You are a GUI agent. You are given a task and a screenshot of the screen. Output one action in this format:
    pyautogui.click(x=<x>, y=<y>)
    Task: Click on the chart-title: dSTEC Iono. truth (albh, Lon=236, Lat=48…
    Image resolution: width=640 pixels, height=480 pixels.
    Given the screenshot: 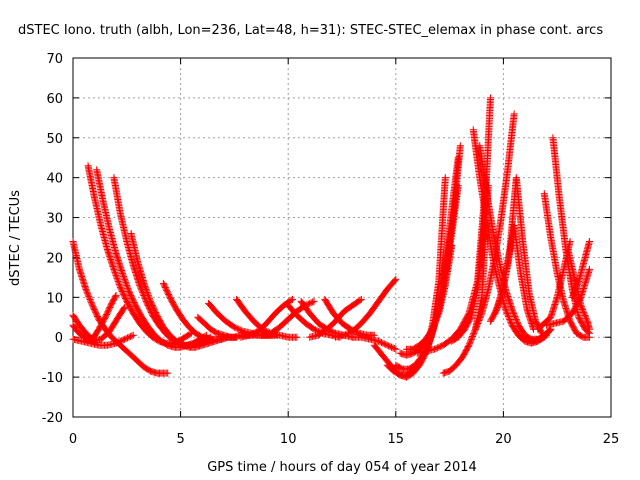 What is the action you would take?
    pyautogui.click(x=310, y=30)
    